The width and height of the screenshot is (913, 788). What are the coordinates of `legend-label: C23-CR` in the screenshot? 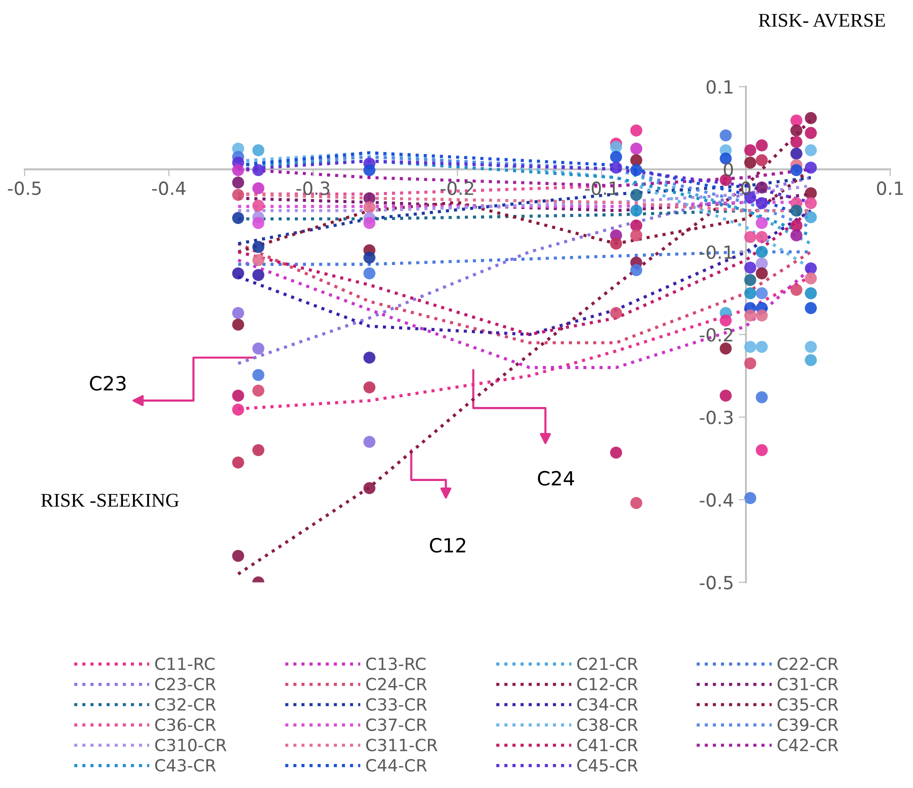 It's located at (185, 684).